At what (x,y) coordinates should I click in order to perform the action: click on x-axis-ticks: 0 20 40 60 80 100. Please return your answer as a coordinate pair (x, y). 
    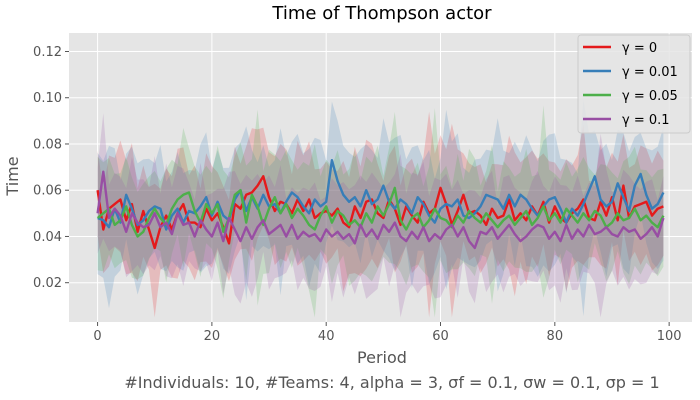
    Looking at the image, I should click on (387, 333).